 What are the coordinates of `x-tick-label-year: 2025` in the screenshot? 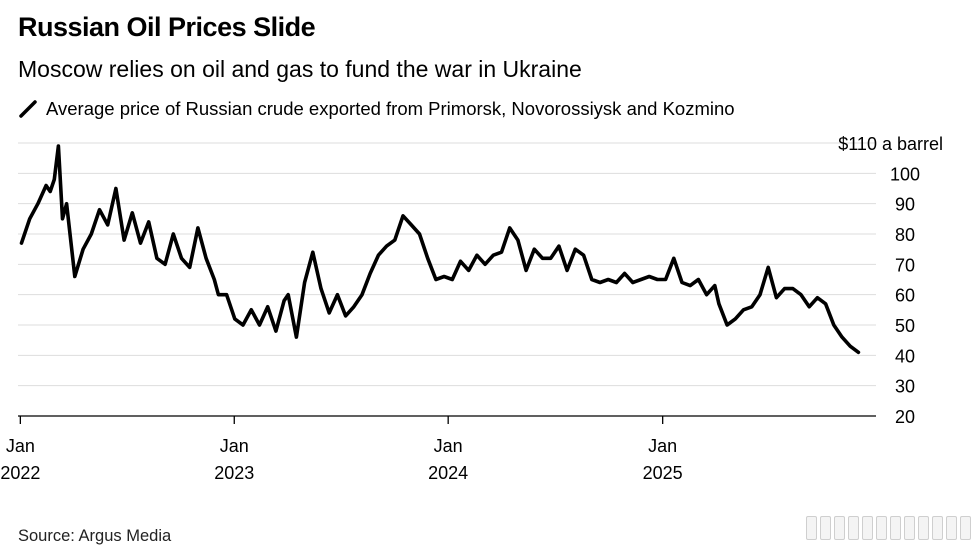 It's located at (663, 473).